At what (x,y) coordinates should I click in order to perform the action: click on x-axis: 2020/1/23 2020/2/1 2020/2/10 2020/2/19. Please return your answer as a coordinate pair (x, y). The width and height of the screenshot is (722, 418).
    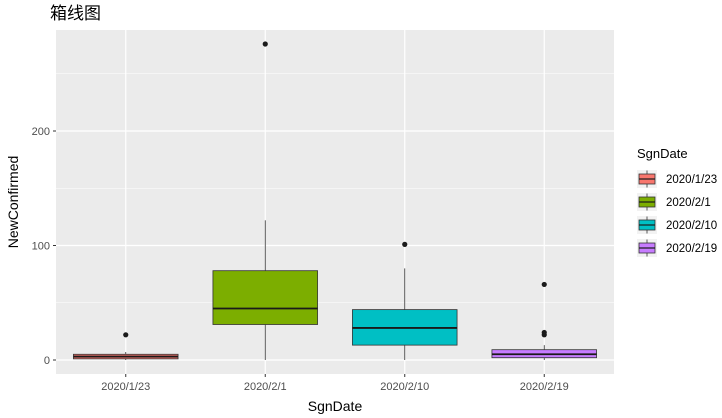
    Looking at the image, I should click on (335, 383).